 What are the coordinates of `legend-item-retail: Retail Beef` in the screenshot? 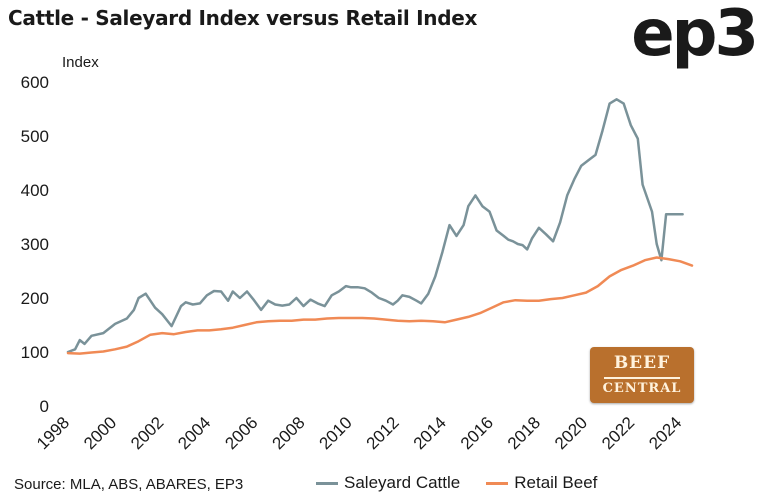 It's located at (541, 483).